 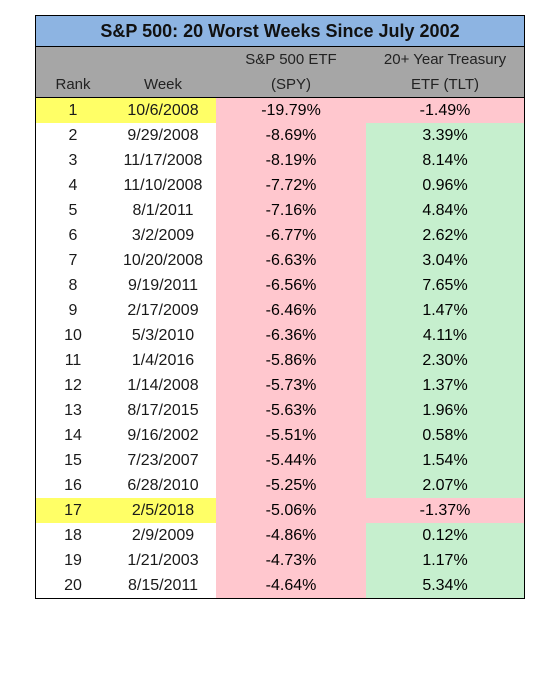 I want to click on table-row: 3 11/17/2008 -8.19% 8.14%, so click(x=280, y=160).